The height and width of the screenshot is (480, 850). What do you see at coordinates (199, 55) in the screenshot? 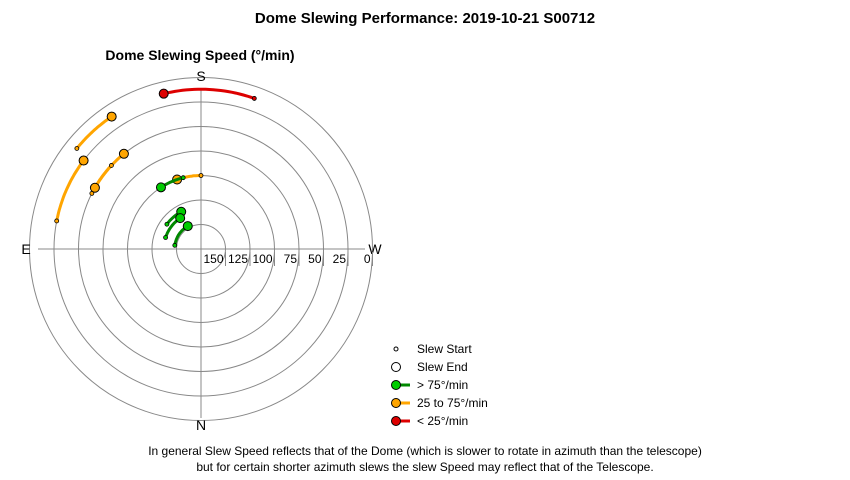
I see `chart-title: Dome Slewing Speed (°/min)` at bounding box center [199, 55].